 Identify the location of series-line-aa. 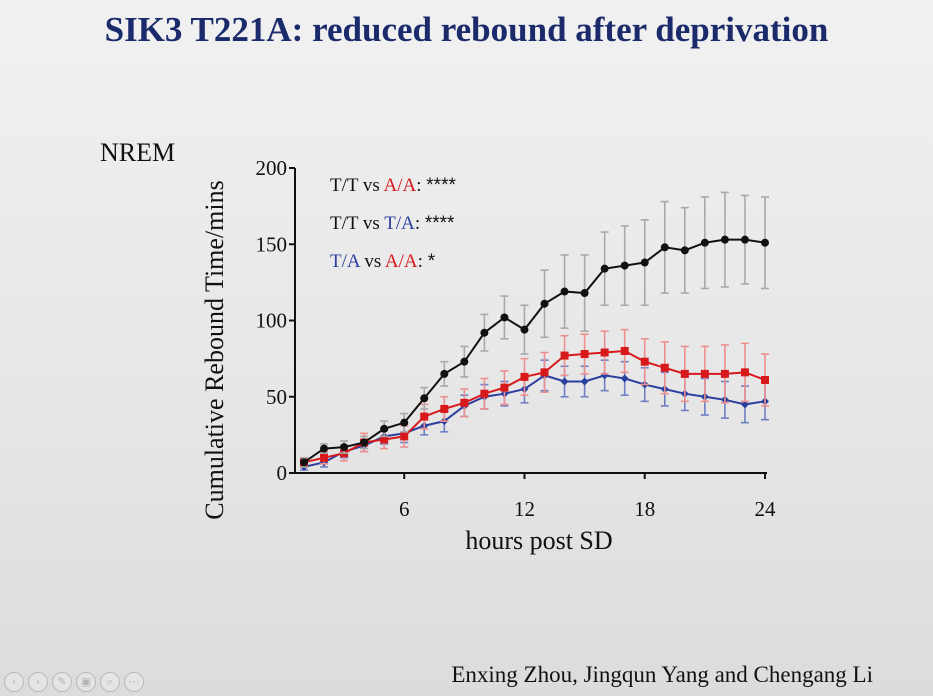
(534, 406).